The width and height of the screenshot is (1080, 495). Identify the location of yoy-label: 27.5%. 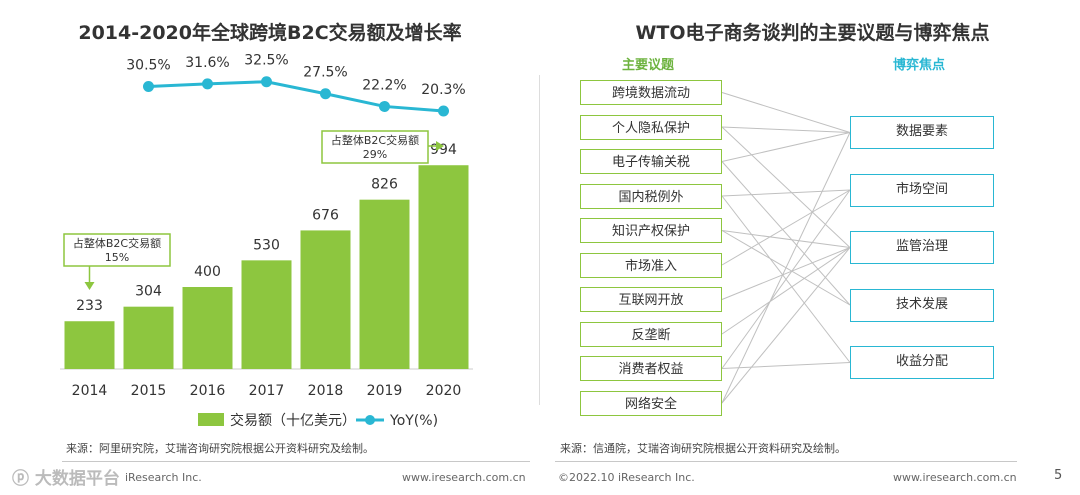
(325, 73).